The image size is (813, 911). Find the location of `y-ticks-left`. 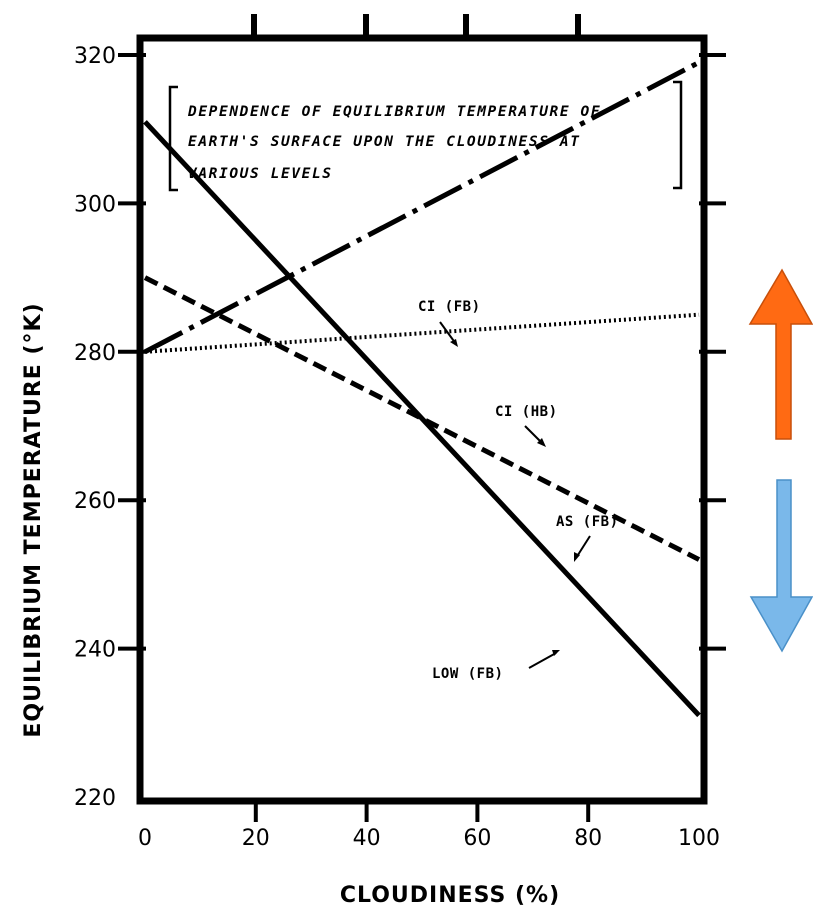

y-ticks-left is located at coordinates (132, 352).